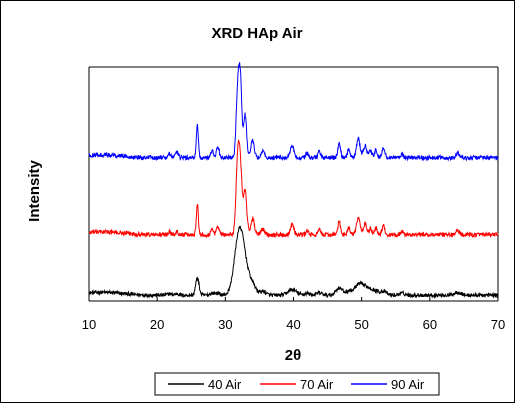 The height and width of the screenshot is (403, 515). Describe the element at coordinates (293, 314) in the screenshot. I see `x-ticks: 10 20 30 40 50 60 70` at that location.